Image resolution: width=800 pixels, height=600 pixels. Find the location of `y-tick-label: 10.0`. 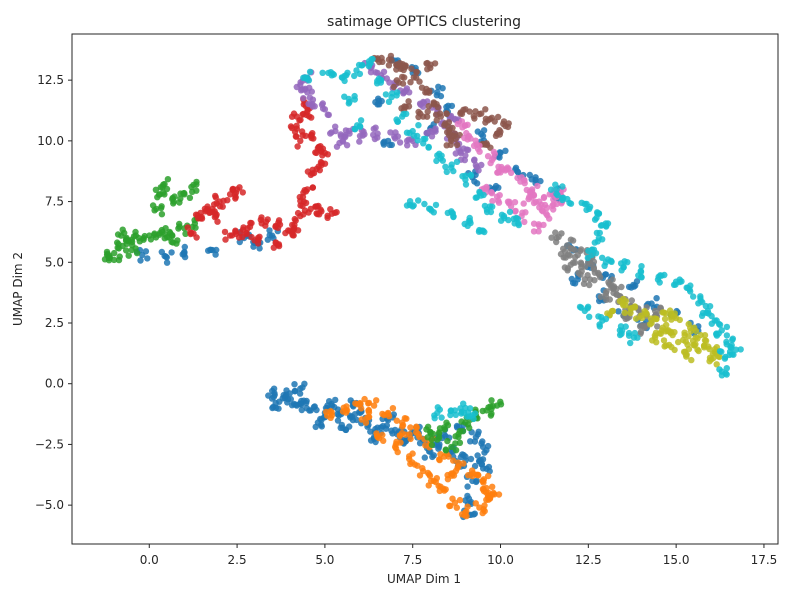

y-tick-label: 10.0 is located at coordinates (50, 141).